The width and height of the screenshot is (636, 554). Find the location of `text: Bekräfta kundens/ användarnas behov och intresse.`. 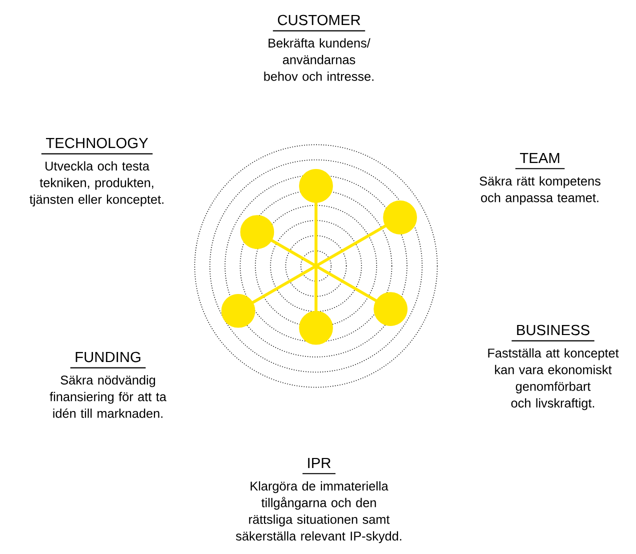

text: Bekräfta kundens/ användarnas behov och intresse. is located at coordinates (319, 59).